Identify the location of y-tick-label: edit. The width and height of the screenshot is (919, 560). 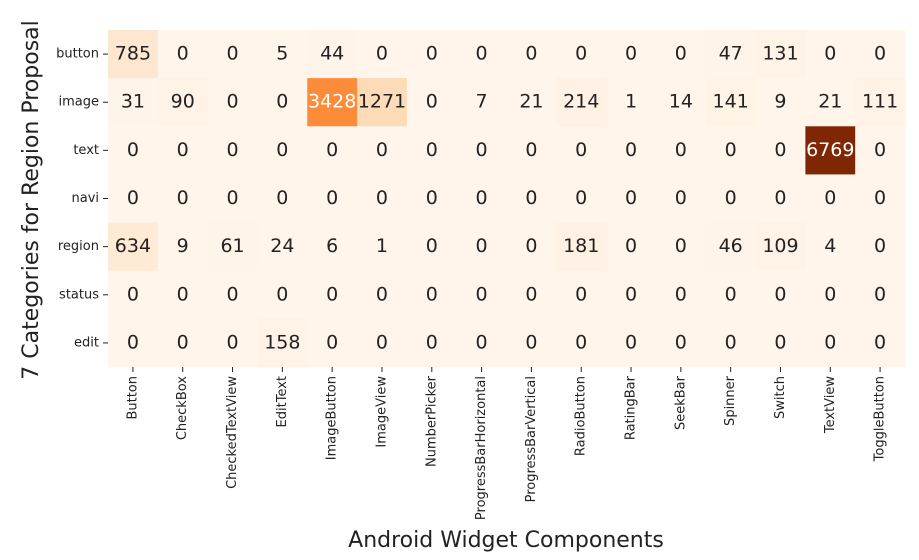
(86, 342).